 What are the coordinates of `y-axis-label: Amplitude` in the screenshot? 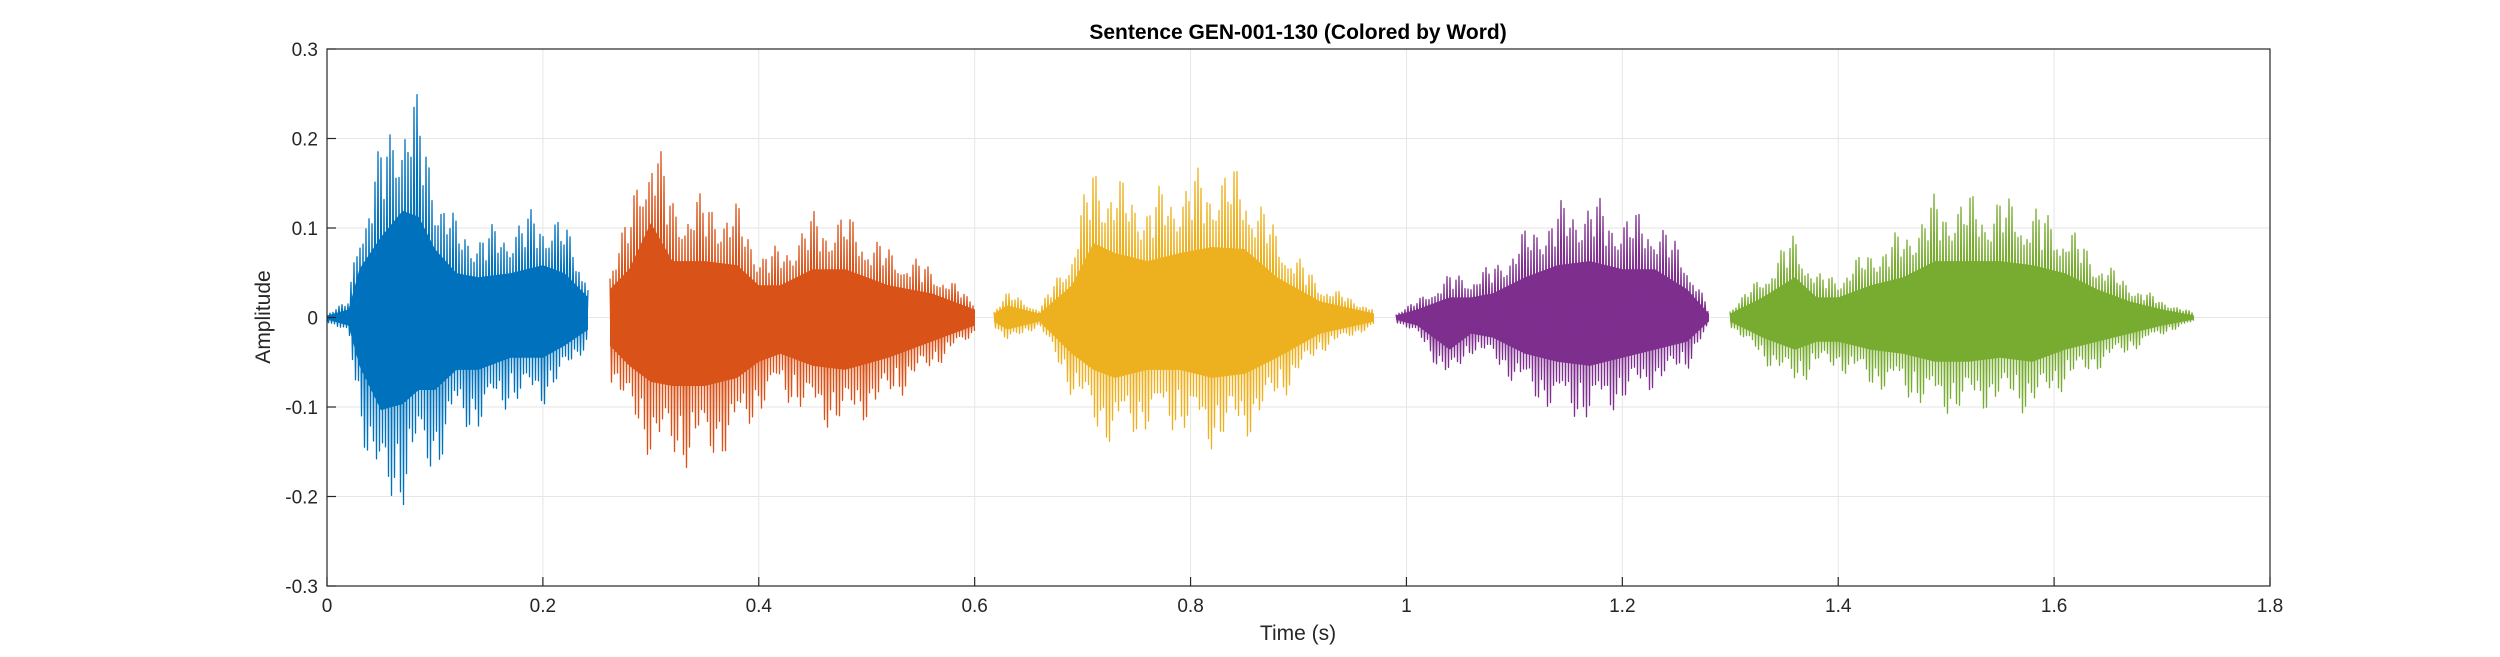 It's located at (263, 316).